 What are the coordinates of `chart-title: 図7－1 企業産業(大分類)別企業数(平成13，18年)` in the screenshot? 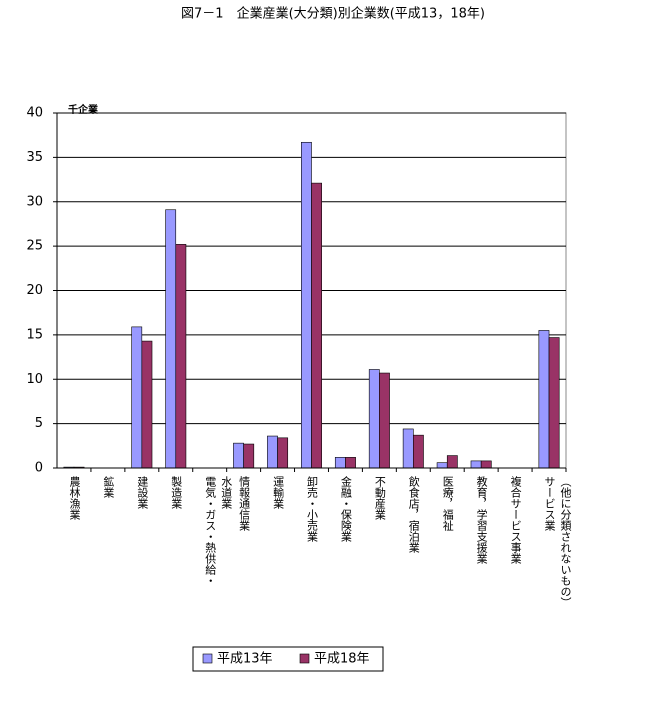 It's located at (333, 14).